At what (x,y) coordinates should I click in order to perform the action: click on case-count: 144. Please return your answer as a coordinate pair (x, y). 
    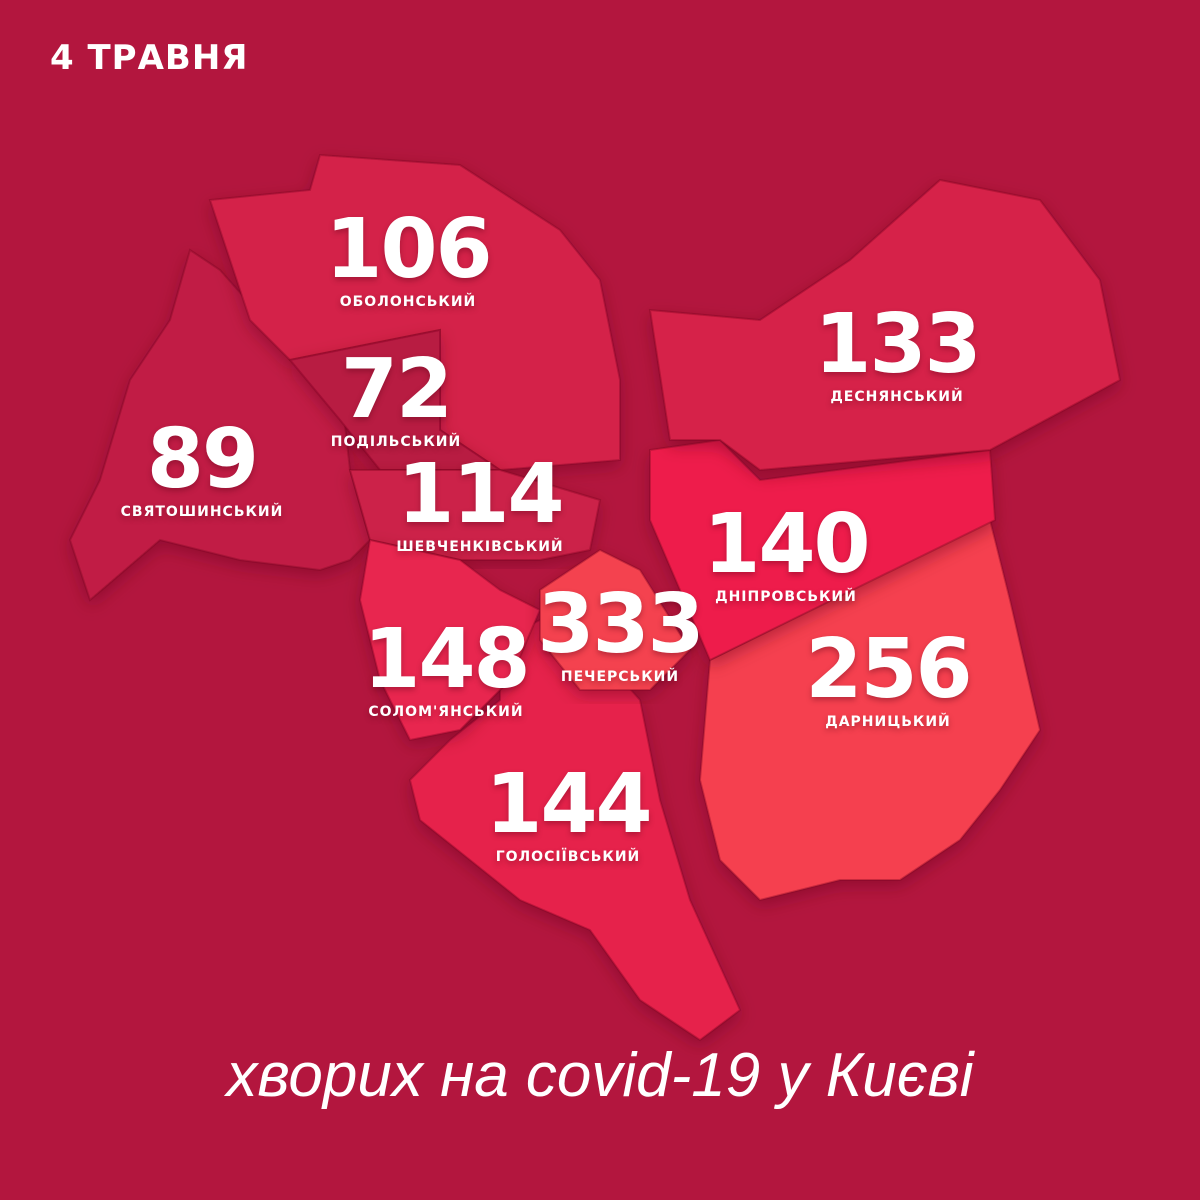
    Looking at the image, I should click on (568, 804).